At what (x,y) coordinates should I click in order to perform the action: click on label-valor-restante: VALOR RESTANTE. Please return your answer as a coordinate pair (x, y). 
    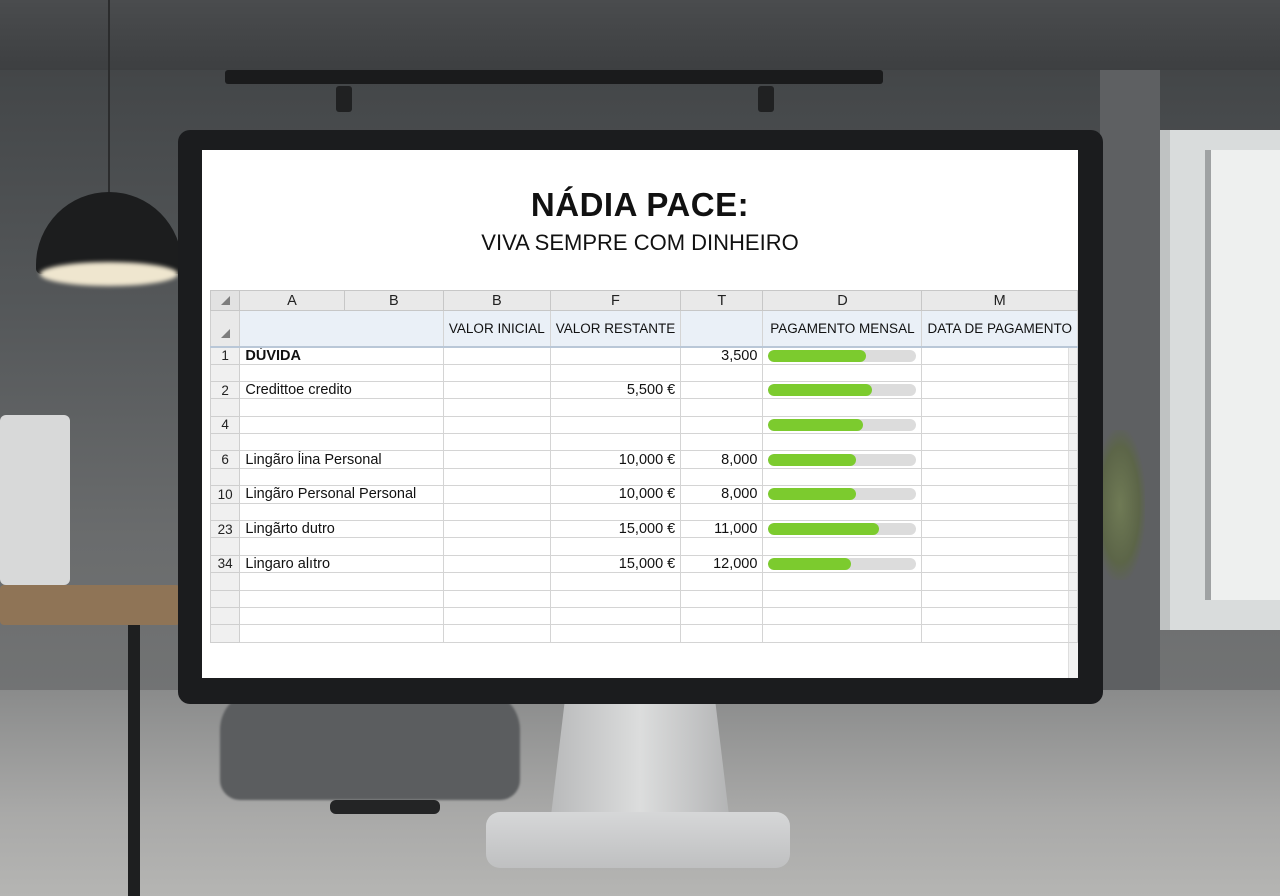
    Looking at the image, I should click on (615, 329).